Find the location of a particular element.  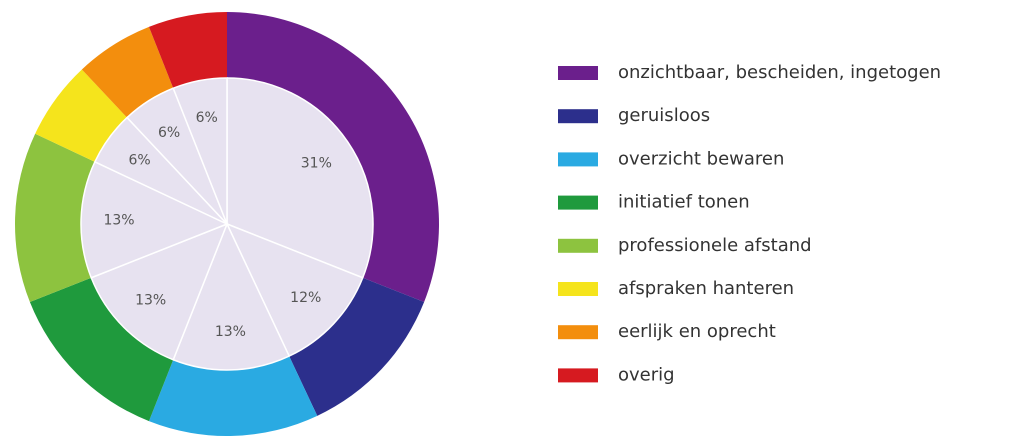

slice-label: 12% is located at coordinates (305, 298).